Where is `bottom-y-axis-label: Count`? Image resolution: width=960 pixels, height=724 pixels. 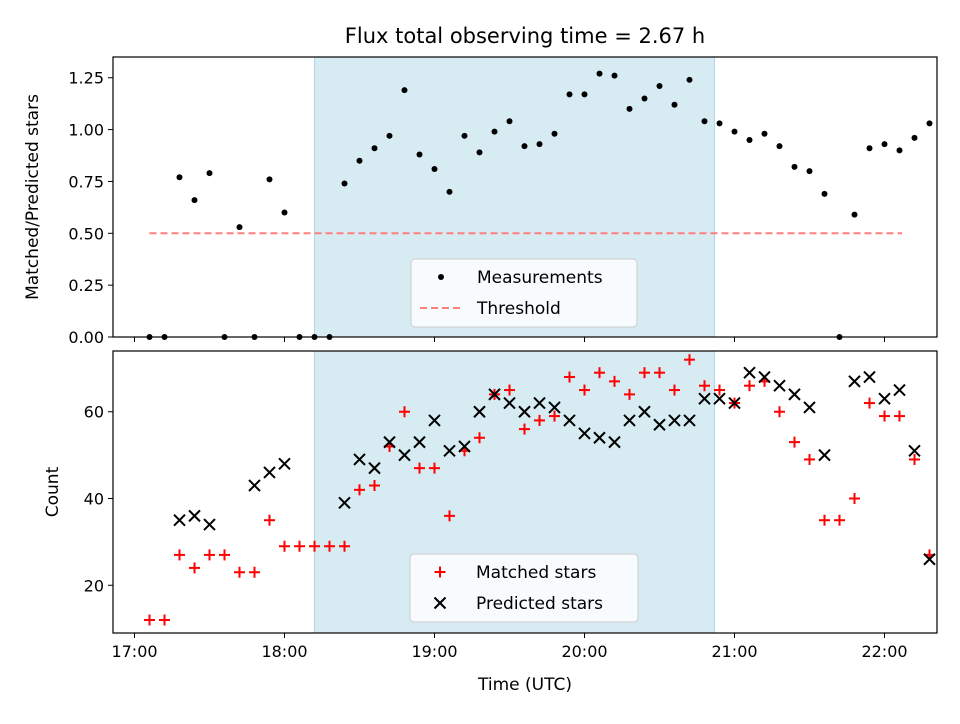 bottom-y-axis-label: Count is located at coordinates (53, 491).